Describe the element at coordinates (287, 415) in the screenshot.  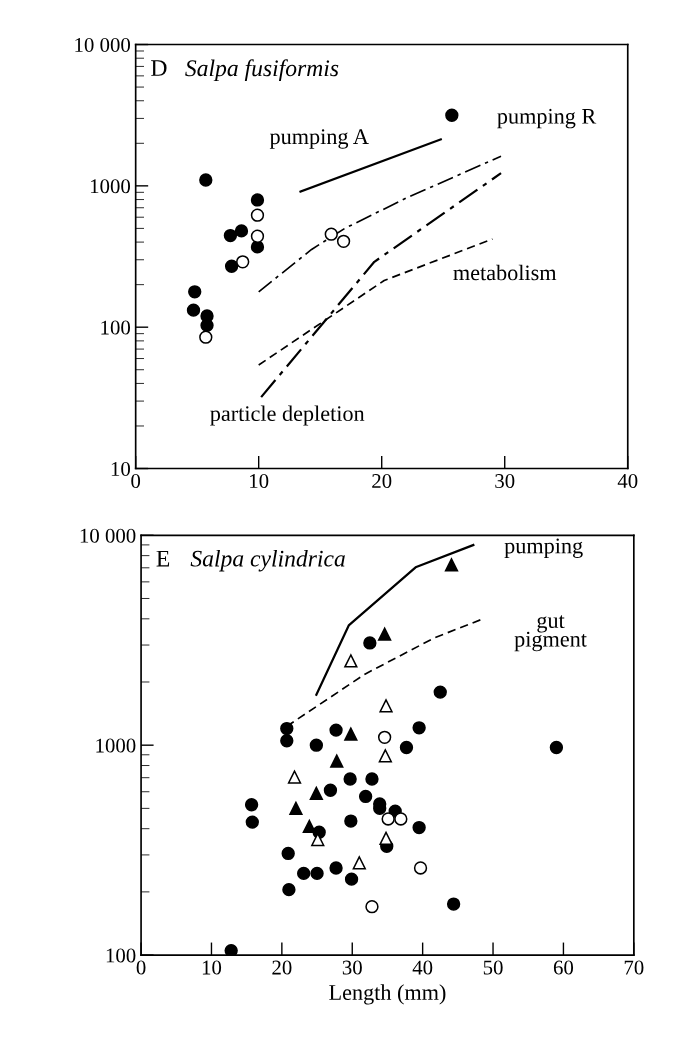
I see `annotation: particle depletion` at that location.